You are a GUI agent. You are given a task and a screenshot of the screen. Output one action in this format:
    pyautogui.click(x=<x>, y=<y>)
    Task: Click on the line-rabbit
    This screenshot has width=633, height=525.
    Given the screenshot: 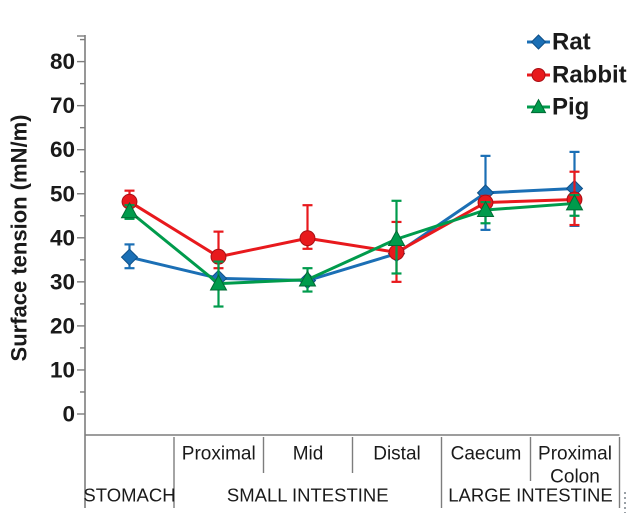 What is the action you would take?
    pyautogui.click(x=351, y=228)
    